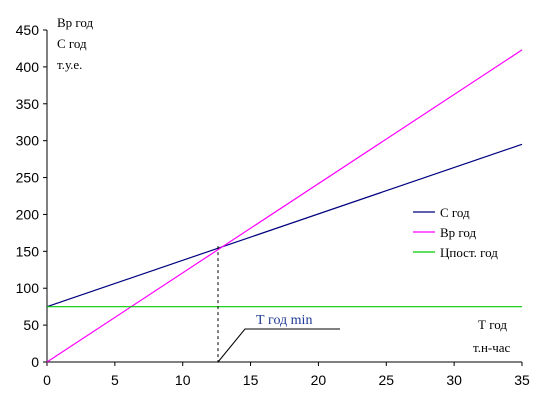  What do you see at coordinates (492, 347) in the screenshot?
I see `x-axis-unit-label: т.н-час` at bounding box center [492, 347].